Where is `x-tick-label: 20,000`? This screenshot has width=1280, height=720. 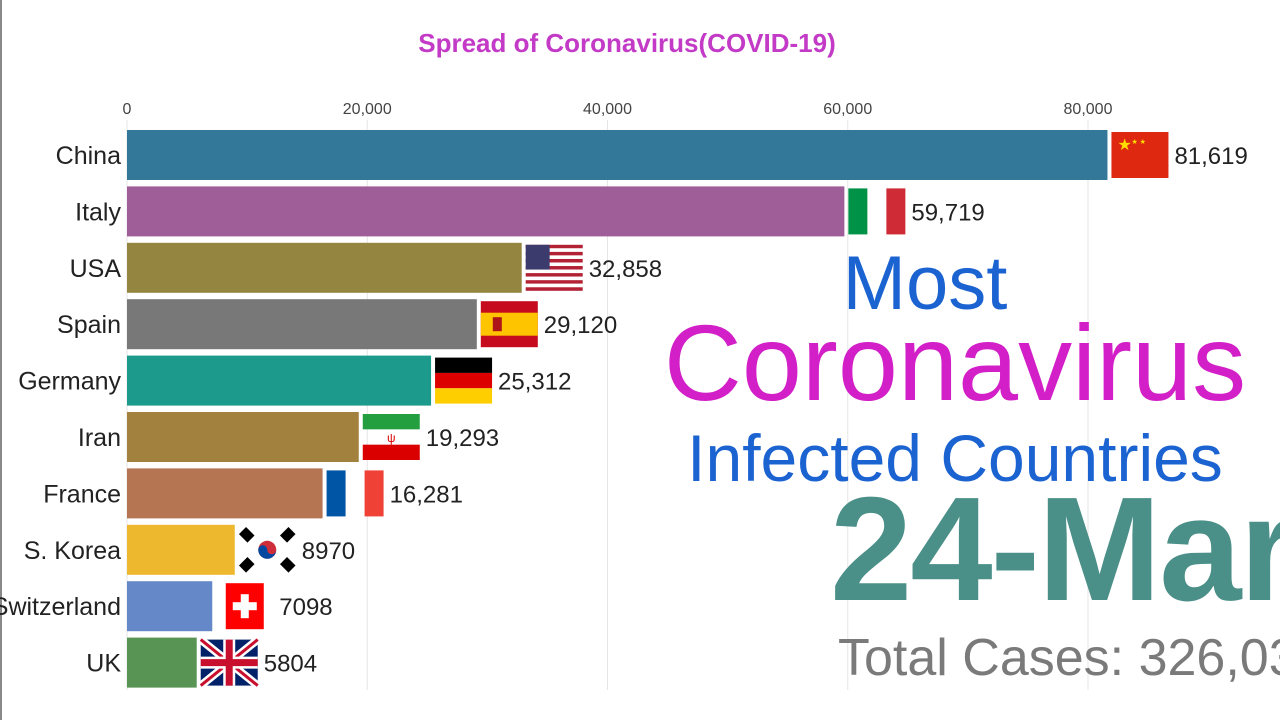 x-tick-label: 20,000 is located at coordinates (367, 109).